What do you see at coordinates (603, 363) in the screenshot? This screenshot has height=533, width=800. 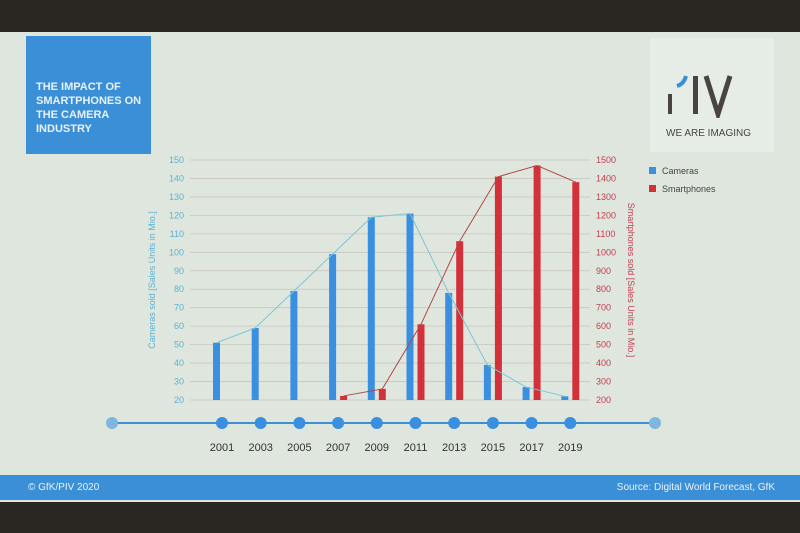 I see `right-tick-label: 400` at bounding box center [603, 363].